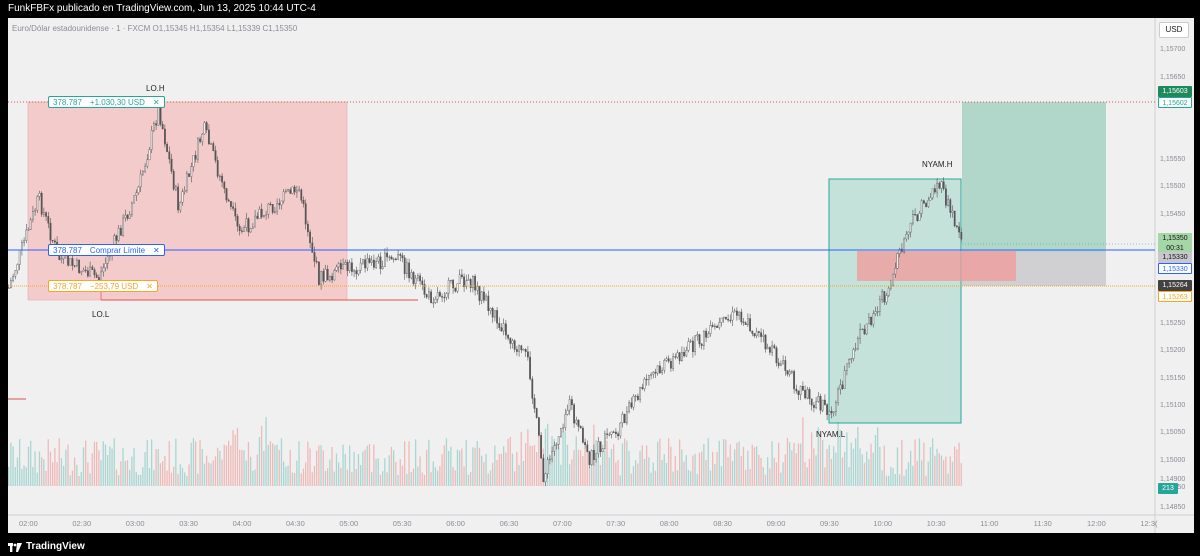  I want to click on nyam-low-label: NYAM.L, so click(831, 434).